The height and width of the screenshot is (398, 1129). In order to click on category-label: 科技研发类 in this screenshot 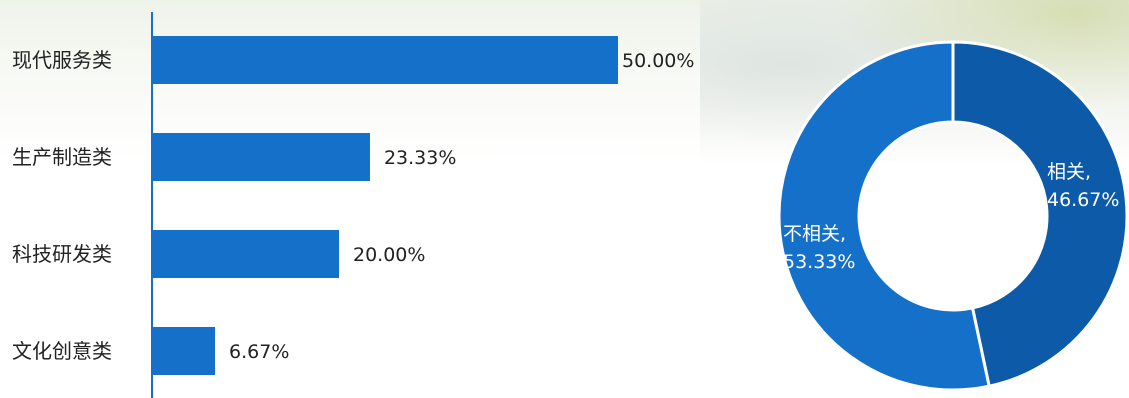, I will do `click(62, 254)`.